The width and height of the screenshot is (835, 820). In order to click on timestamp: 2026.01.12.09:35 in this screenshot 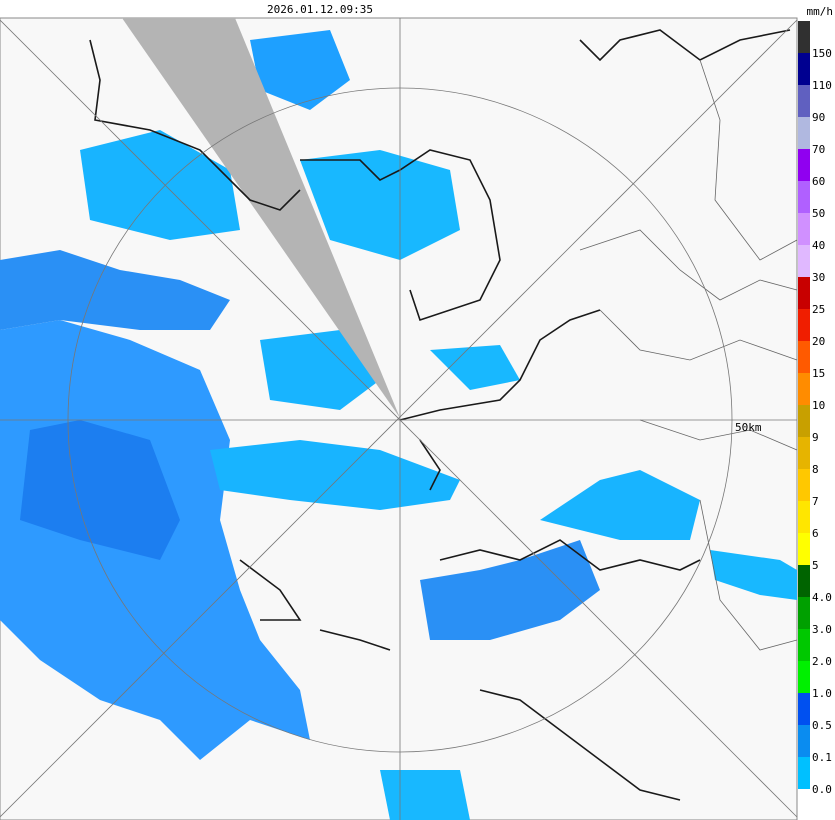, I will do `click(320, 9)`.